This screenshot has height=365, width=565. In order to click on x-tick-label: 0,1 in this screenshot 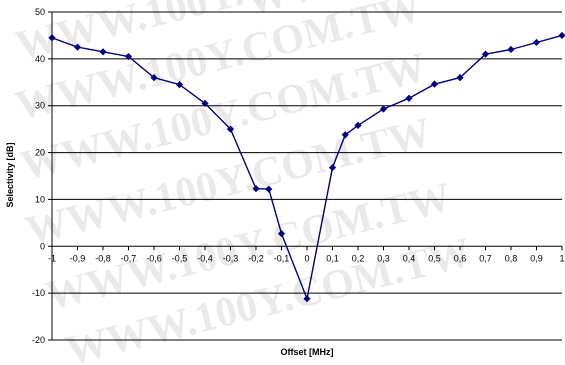, I will do `click(332, 258)`.